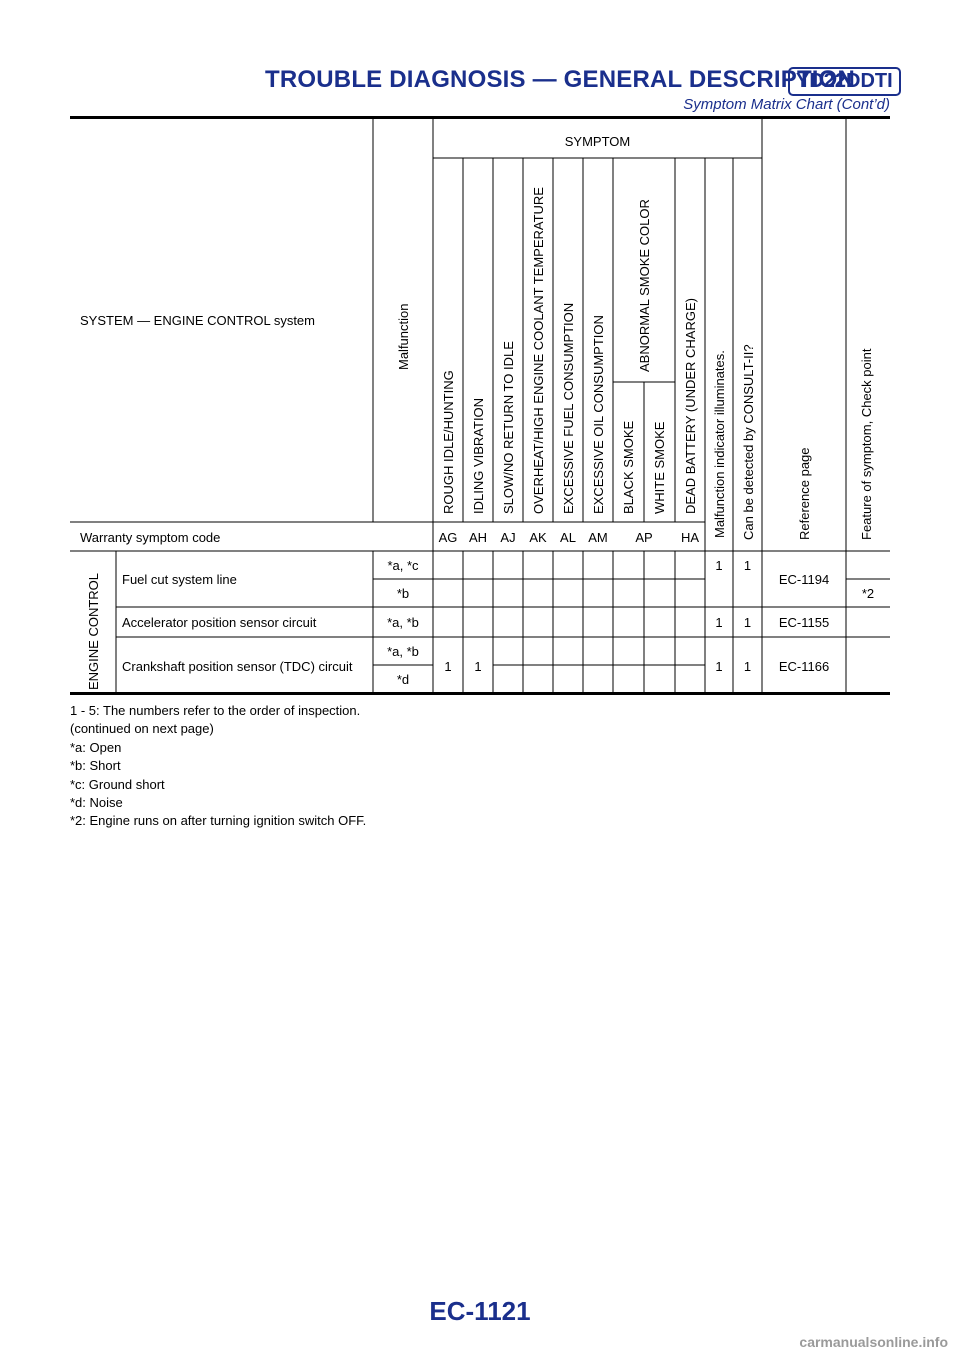 This screenshot has width=960, height=1358. What do you see at coordinates (719, 444) in the screenshot?
I see `col-mil: Malfunction indicator illuminates.` at bounding box center [719, 444].